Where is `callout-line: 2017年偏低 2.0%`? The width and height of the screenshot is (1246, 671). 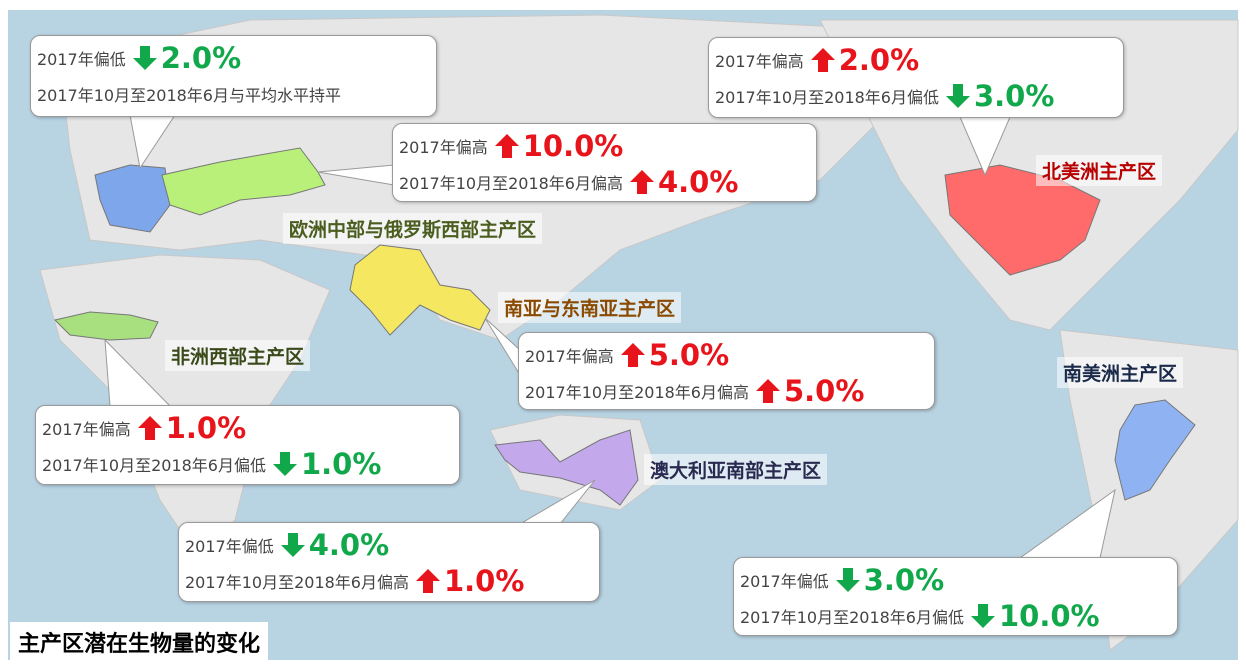
callout-line: 2017年偏低 2.0% is located at coordinates (233, 58).